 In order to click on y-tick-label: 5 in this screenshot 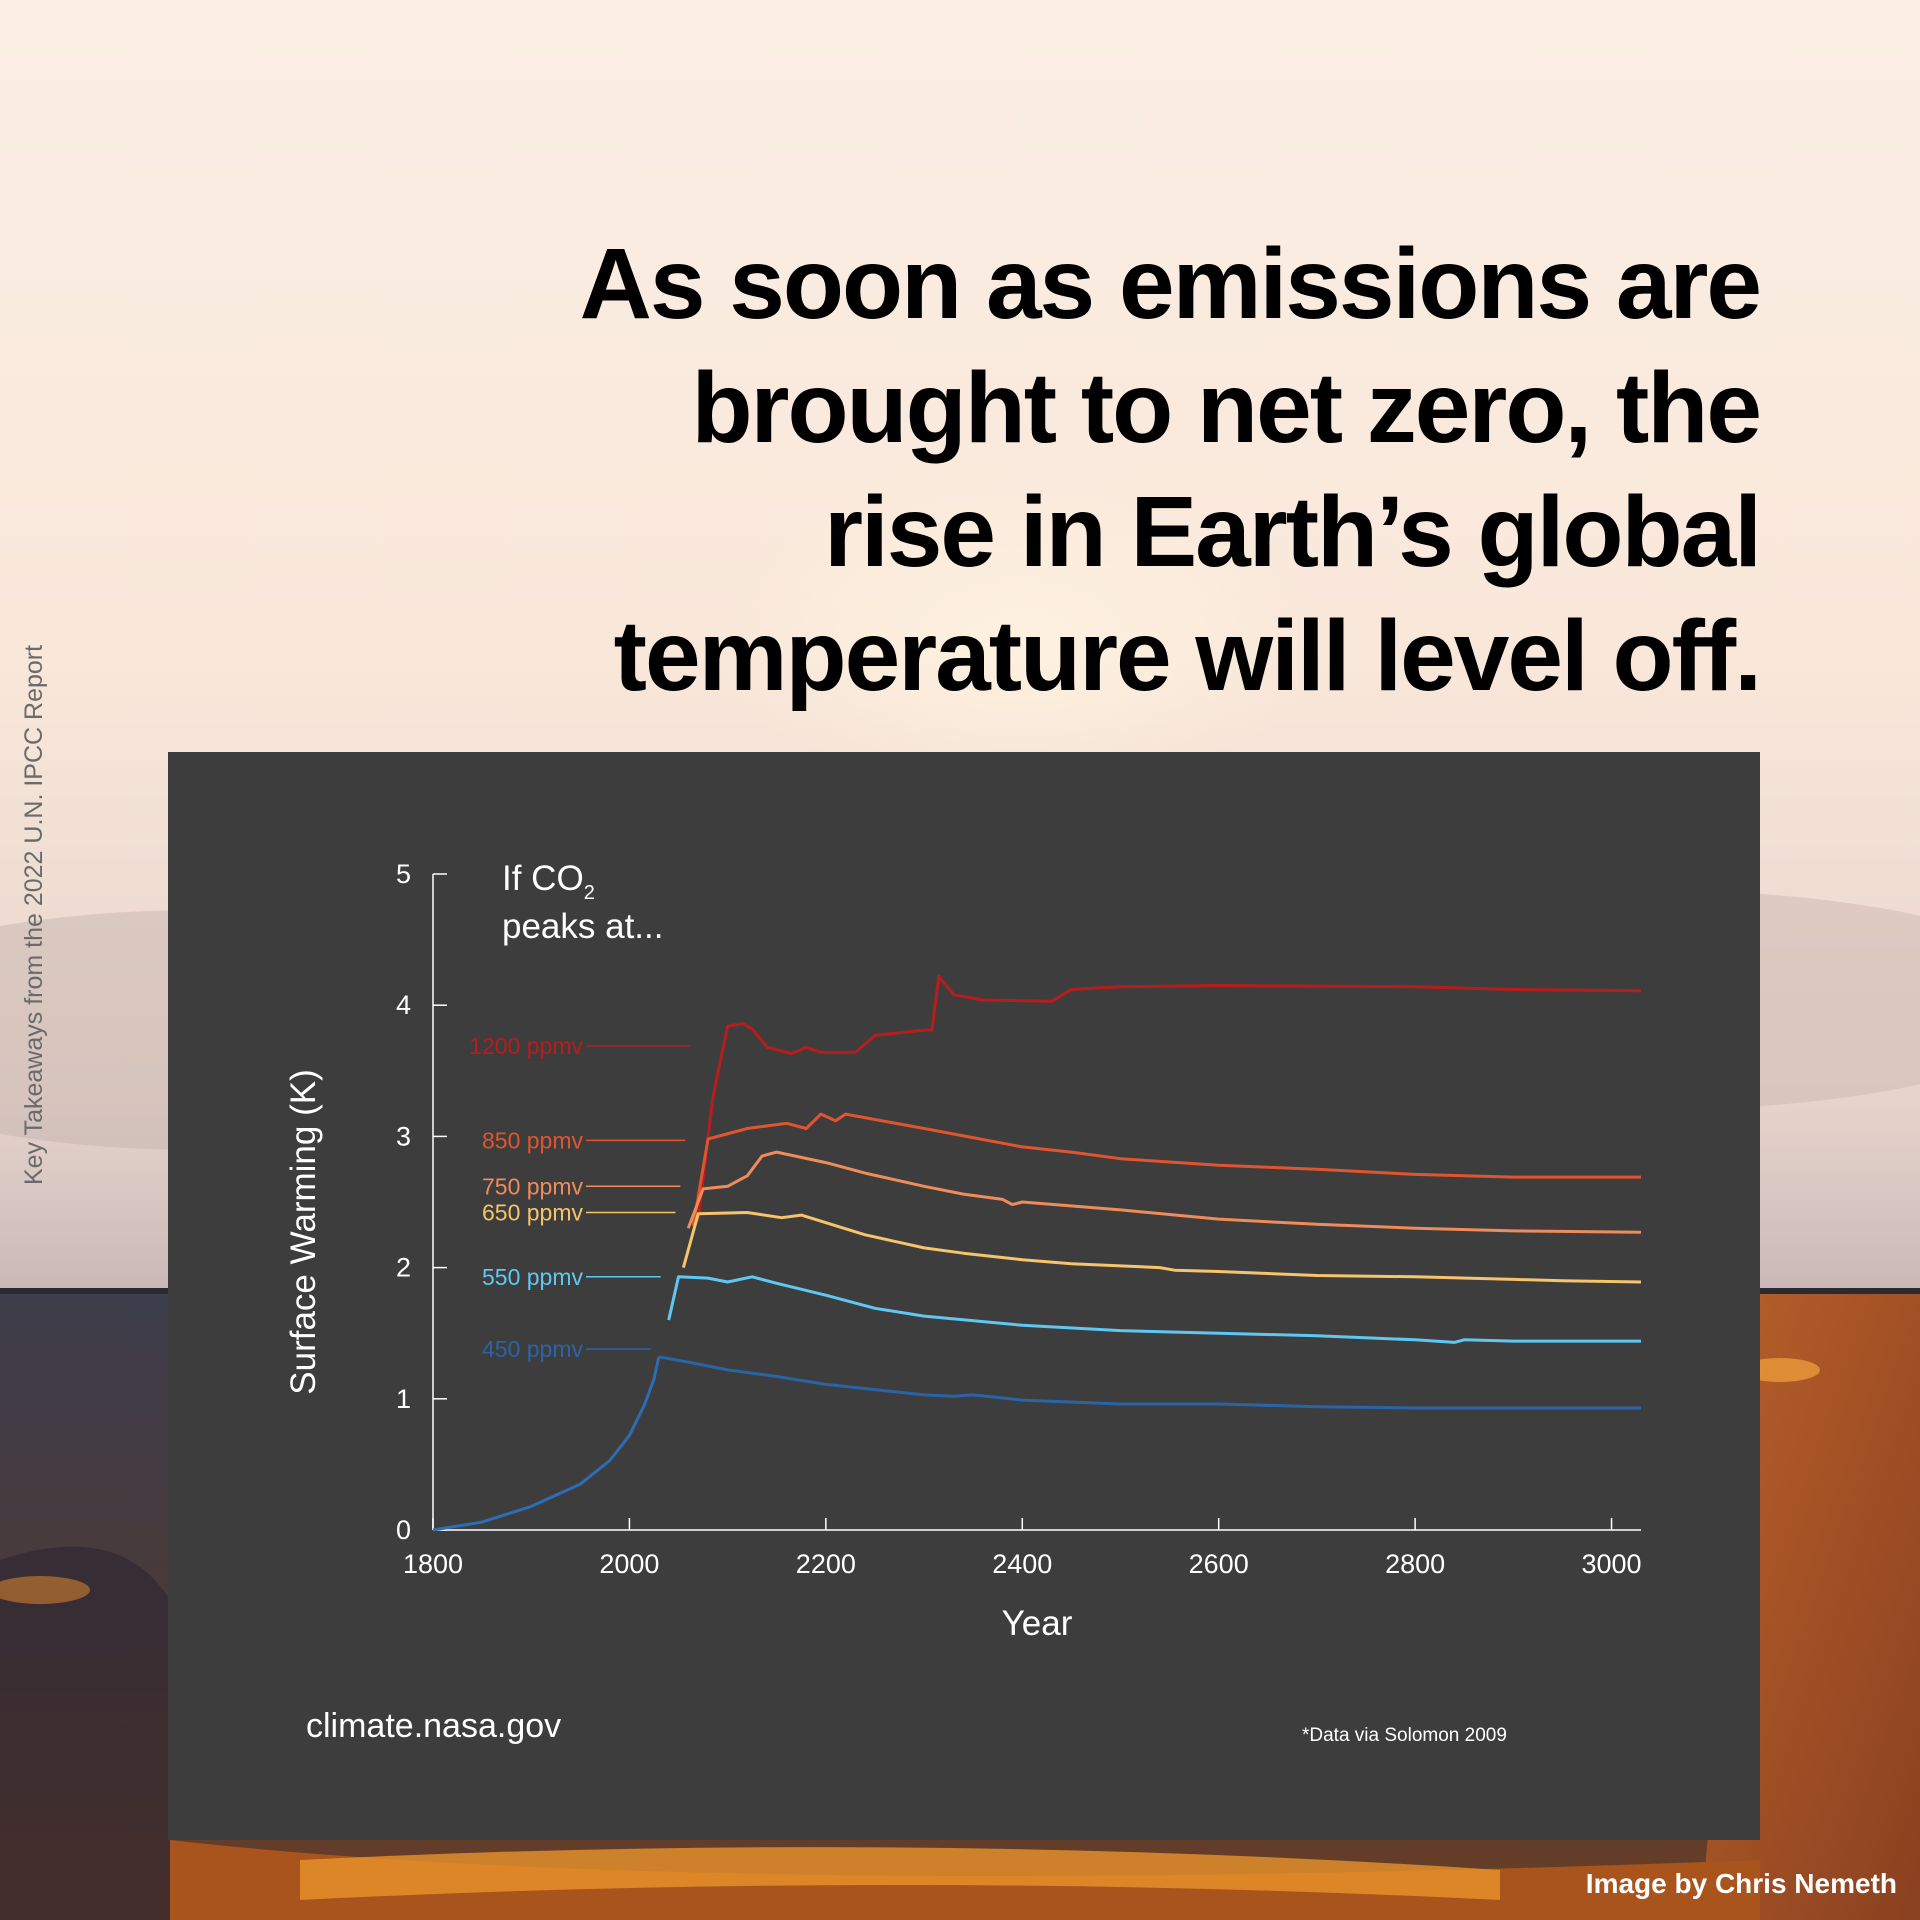, I will do `click(403, 874)`.